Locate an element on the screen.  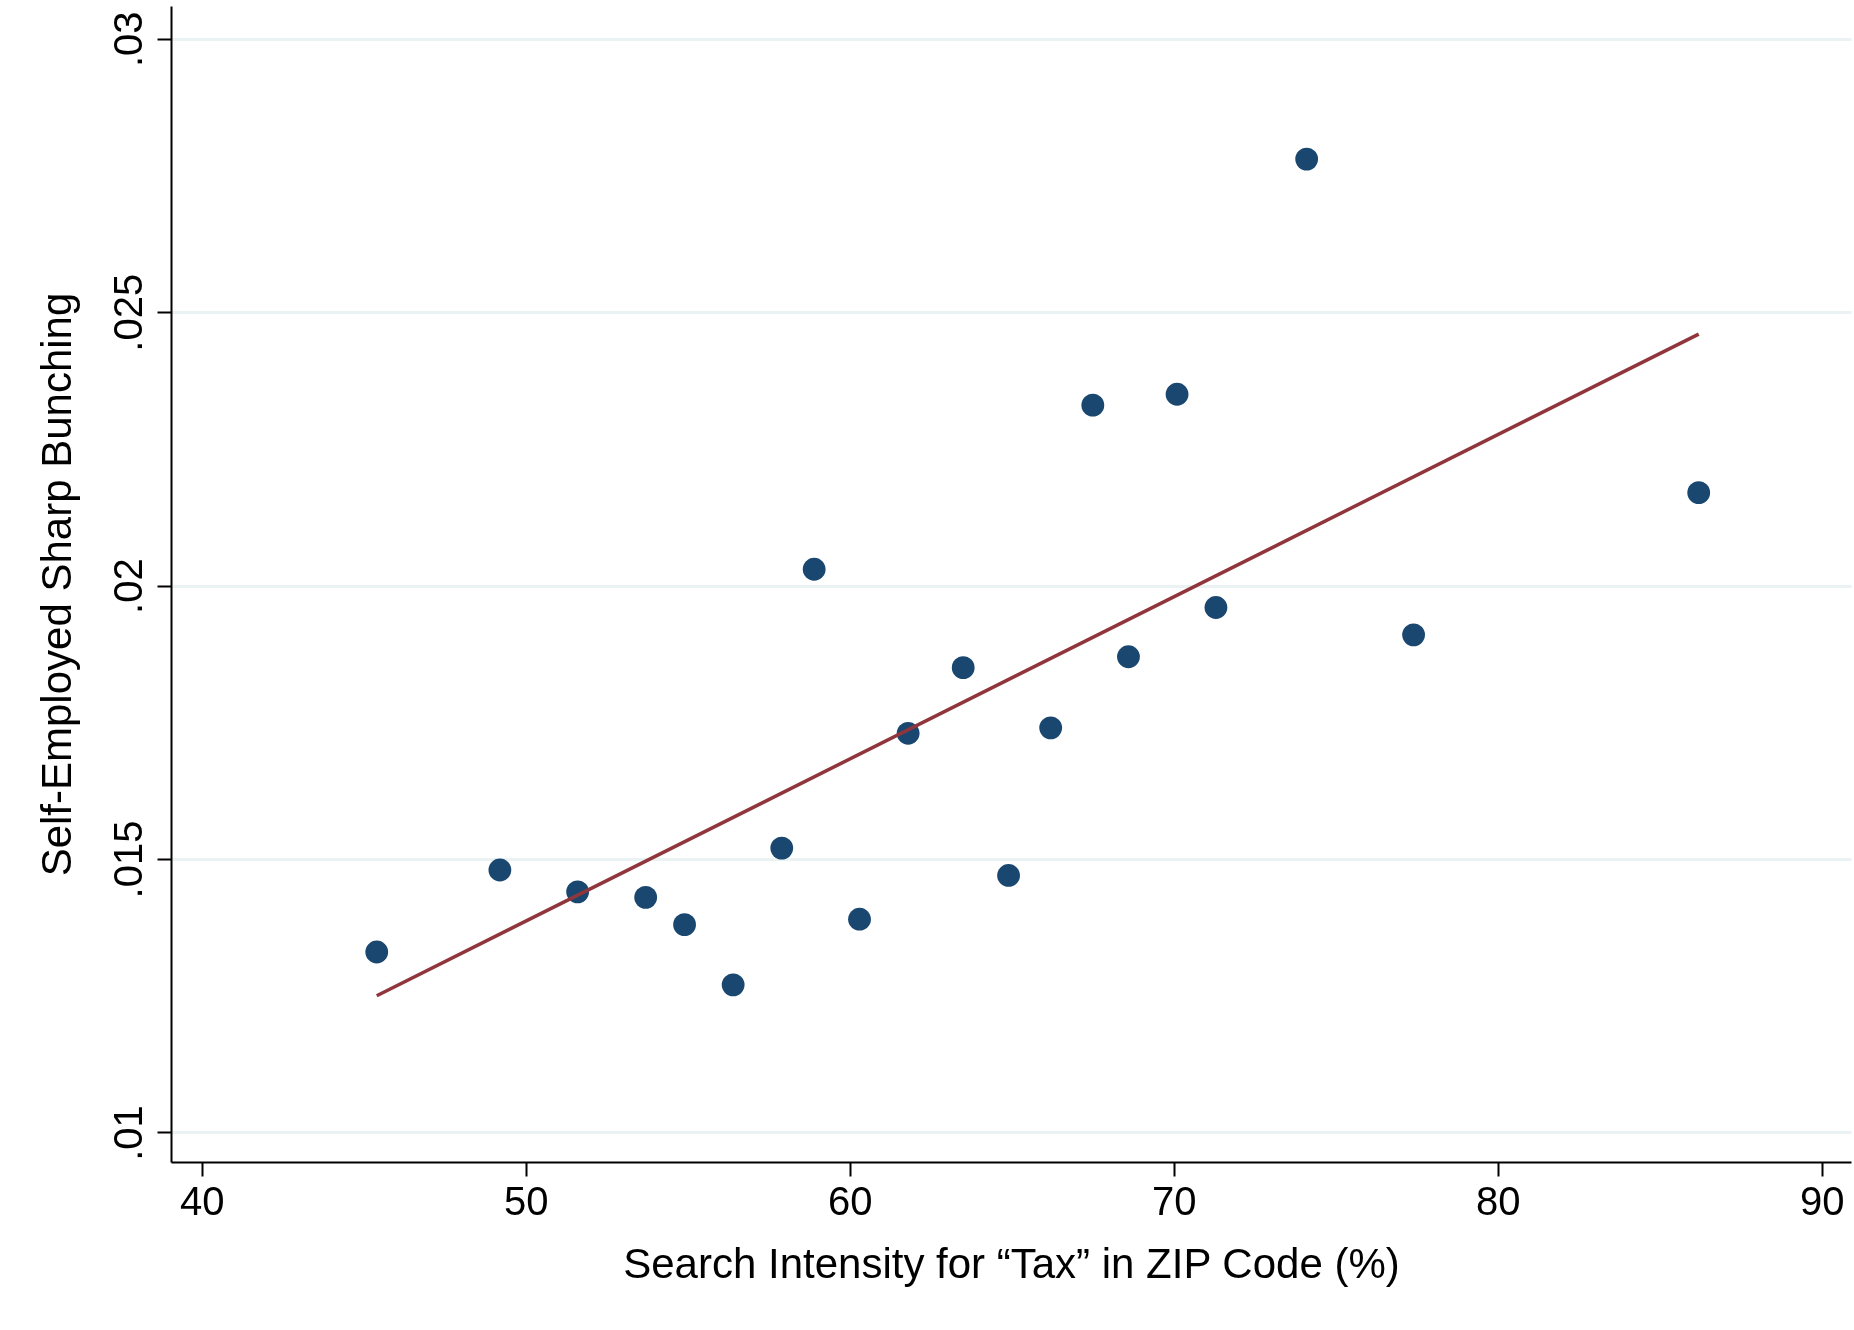
y-tick-label: .03 is located at coordinates (127, 39).